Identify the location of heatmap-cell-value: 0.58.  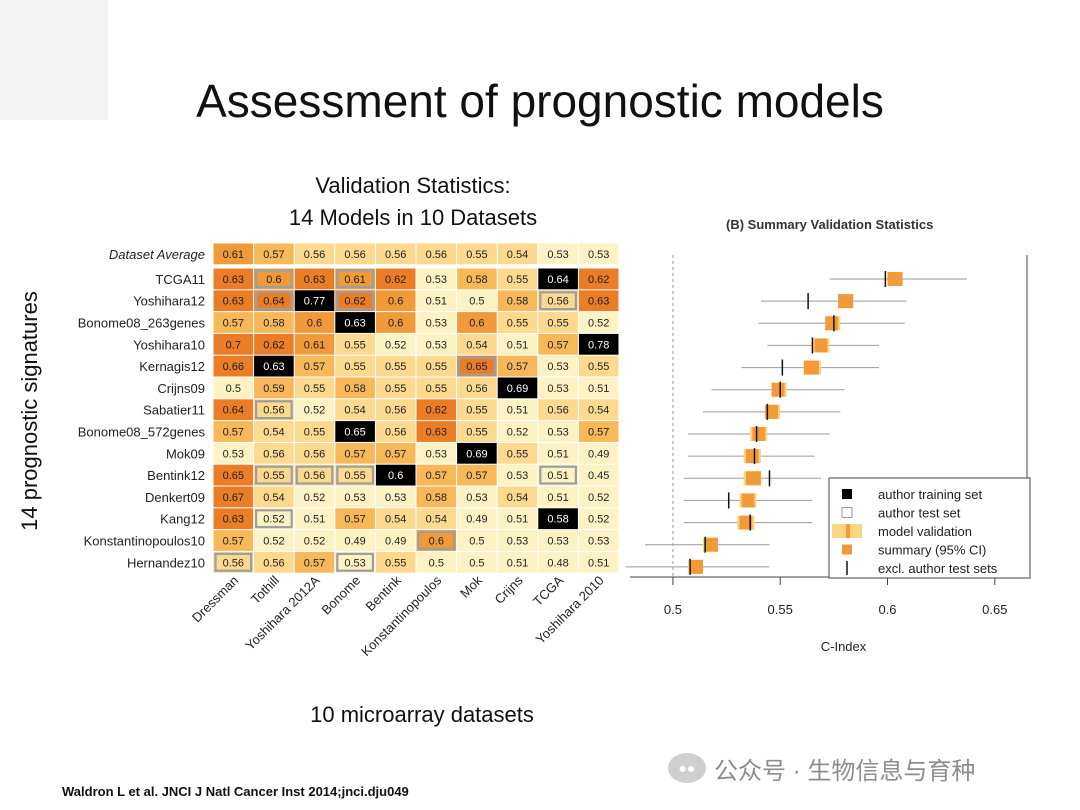
(354, 389).